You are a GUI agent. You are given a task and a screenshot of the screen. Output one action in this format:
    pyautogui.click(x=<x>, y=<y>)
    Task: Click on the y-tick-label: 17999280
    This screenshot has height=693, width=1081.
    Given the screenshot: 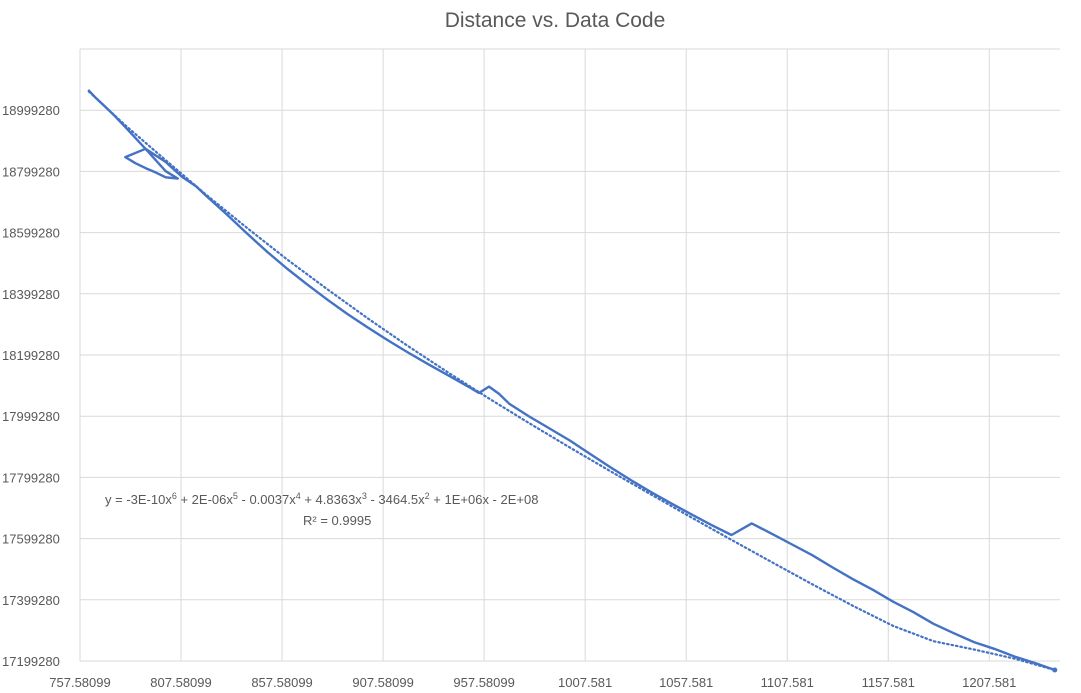 What is the action you would take?
    pyautogui.click(x=31, y=416)
    